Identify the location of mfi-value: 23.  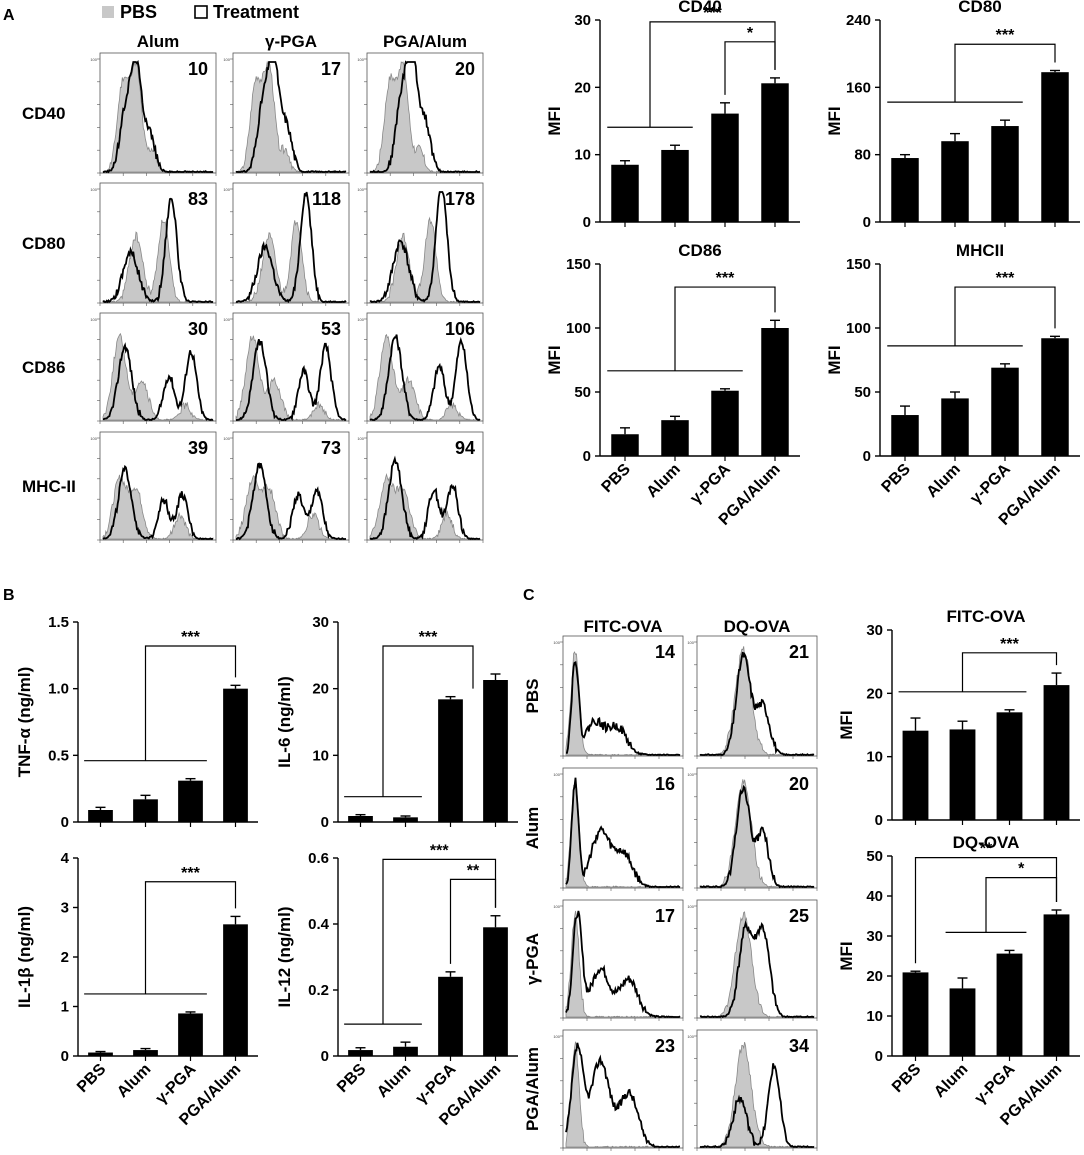
(665, 1046).